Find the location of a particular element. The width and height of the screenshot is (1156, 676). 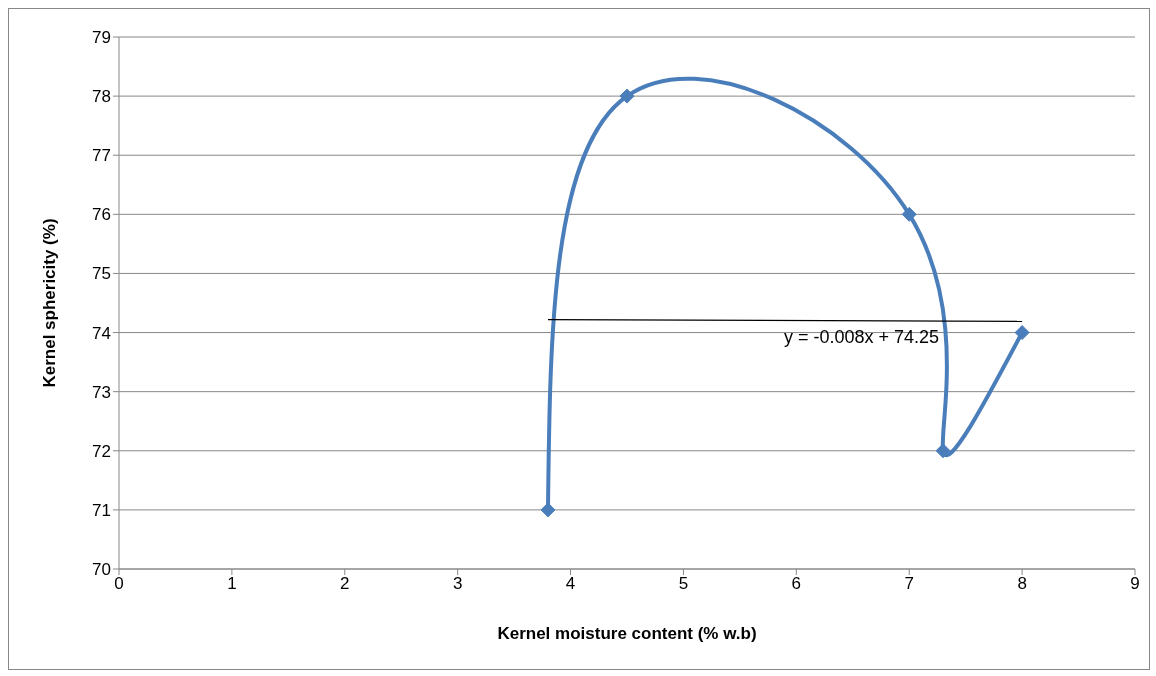

x-tick-label: 6 is located at coordinates (796, 584).